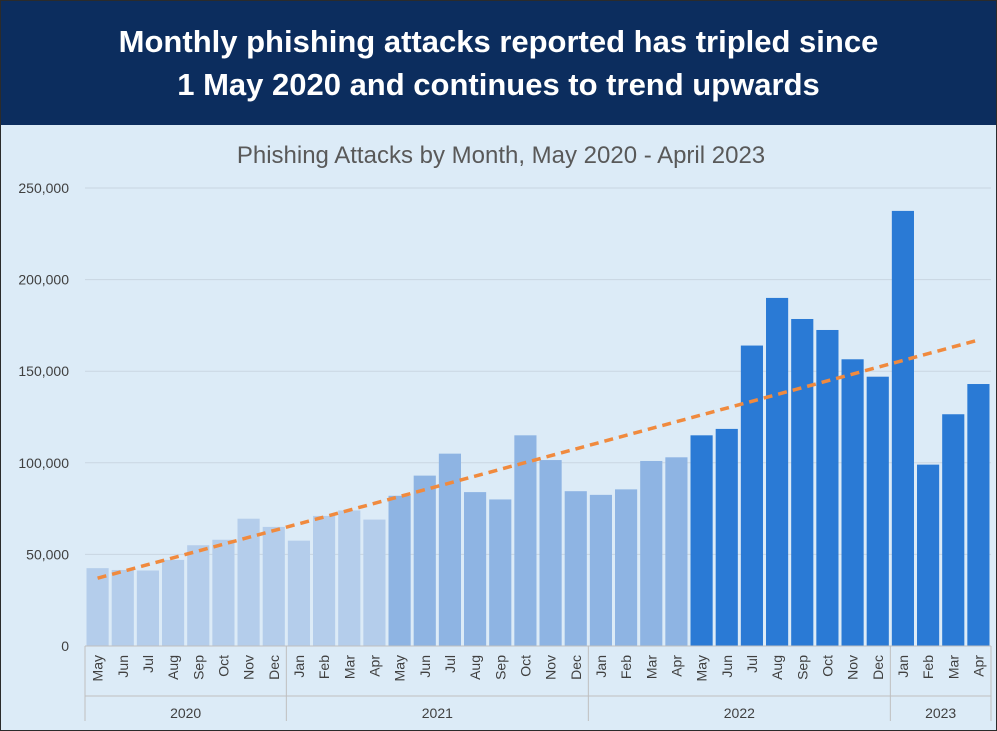  I want to click on year-label: 2021, so click(437, 713).